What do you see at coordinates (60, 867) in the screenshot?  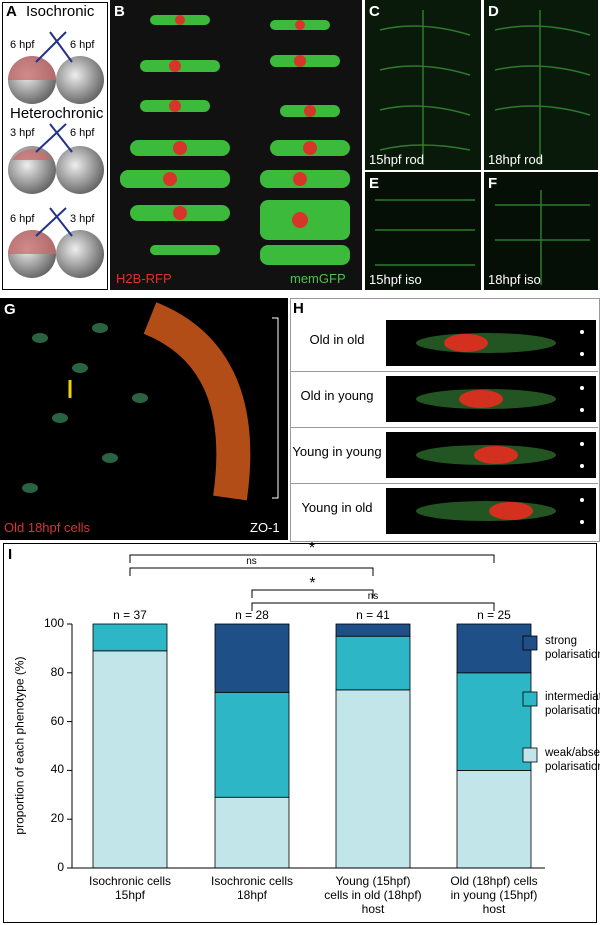 I see `y-tick-label: 0` at bounding box center [60, 867].